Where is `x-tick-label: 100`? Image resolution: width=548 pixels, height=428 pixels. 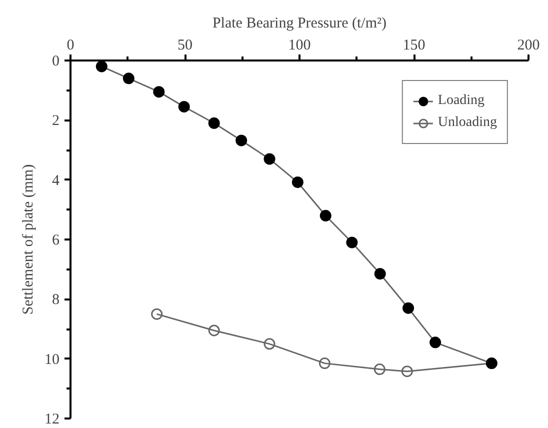 x-tick-label: 100 is located at coordinates (299, 46).